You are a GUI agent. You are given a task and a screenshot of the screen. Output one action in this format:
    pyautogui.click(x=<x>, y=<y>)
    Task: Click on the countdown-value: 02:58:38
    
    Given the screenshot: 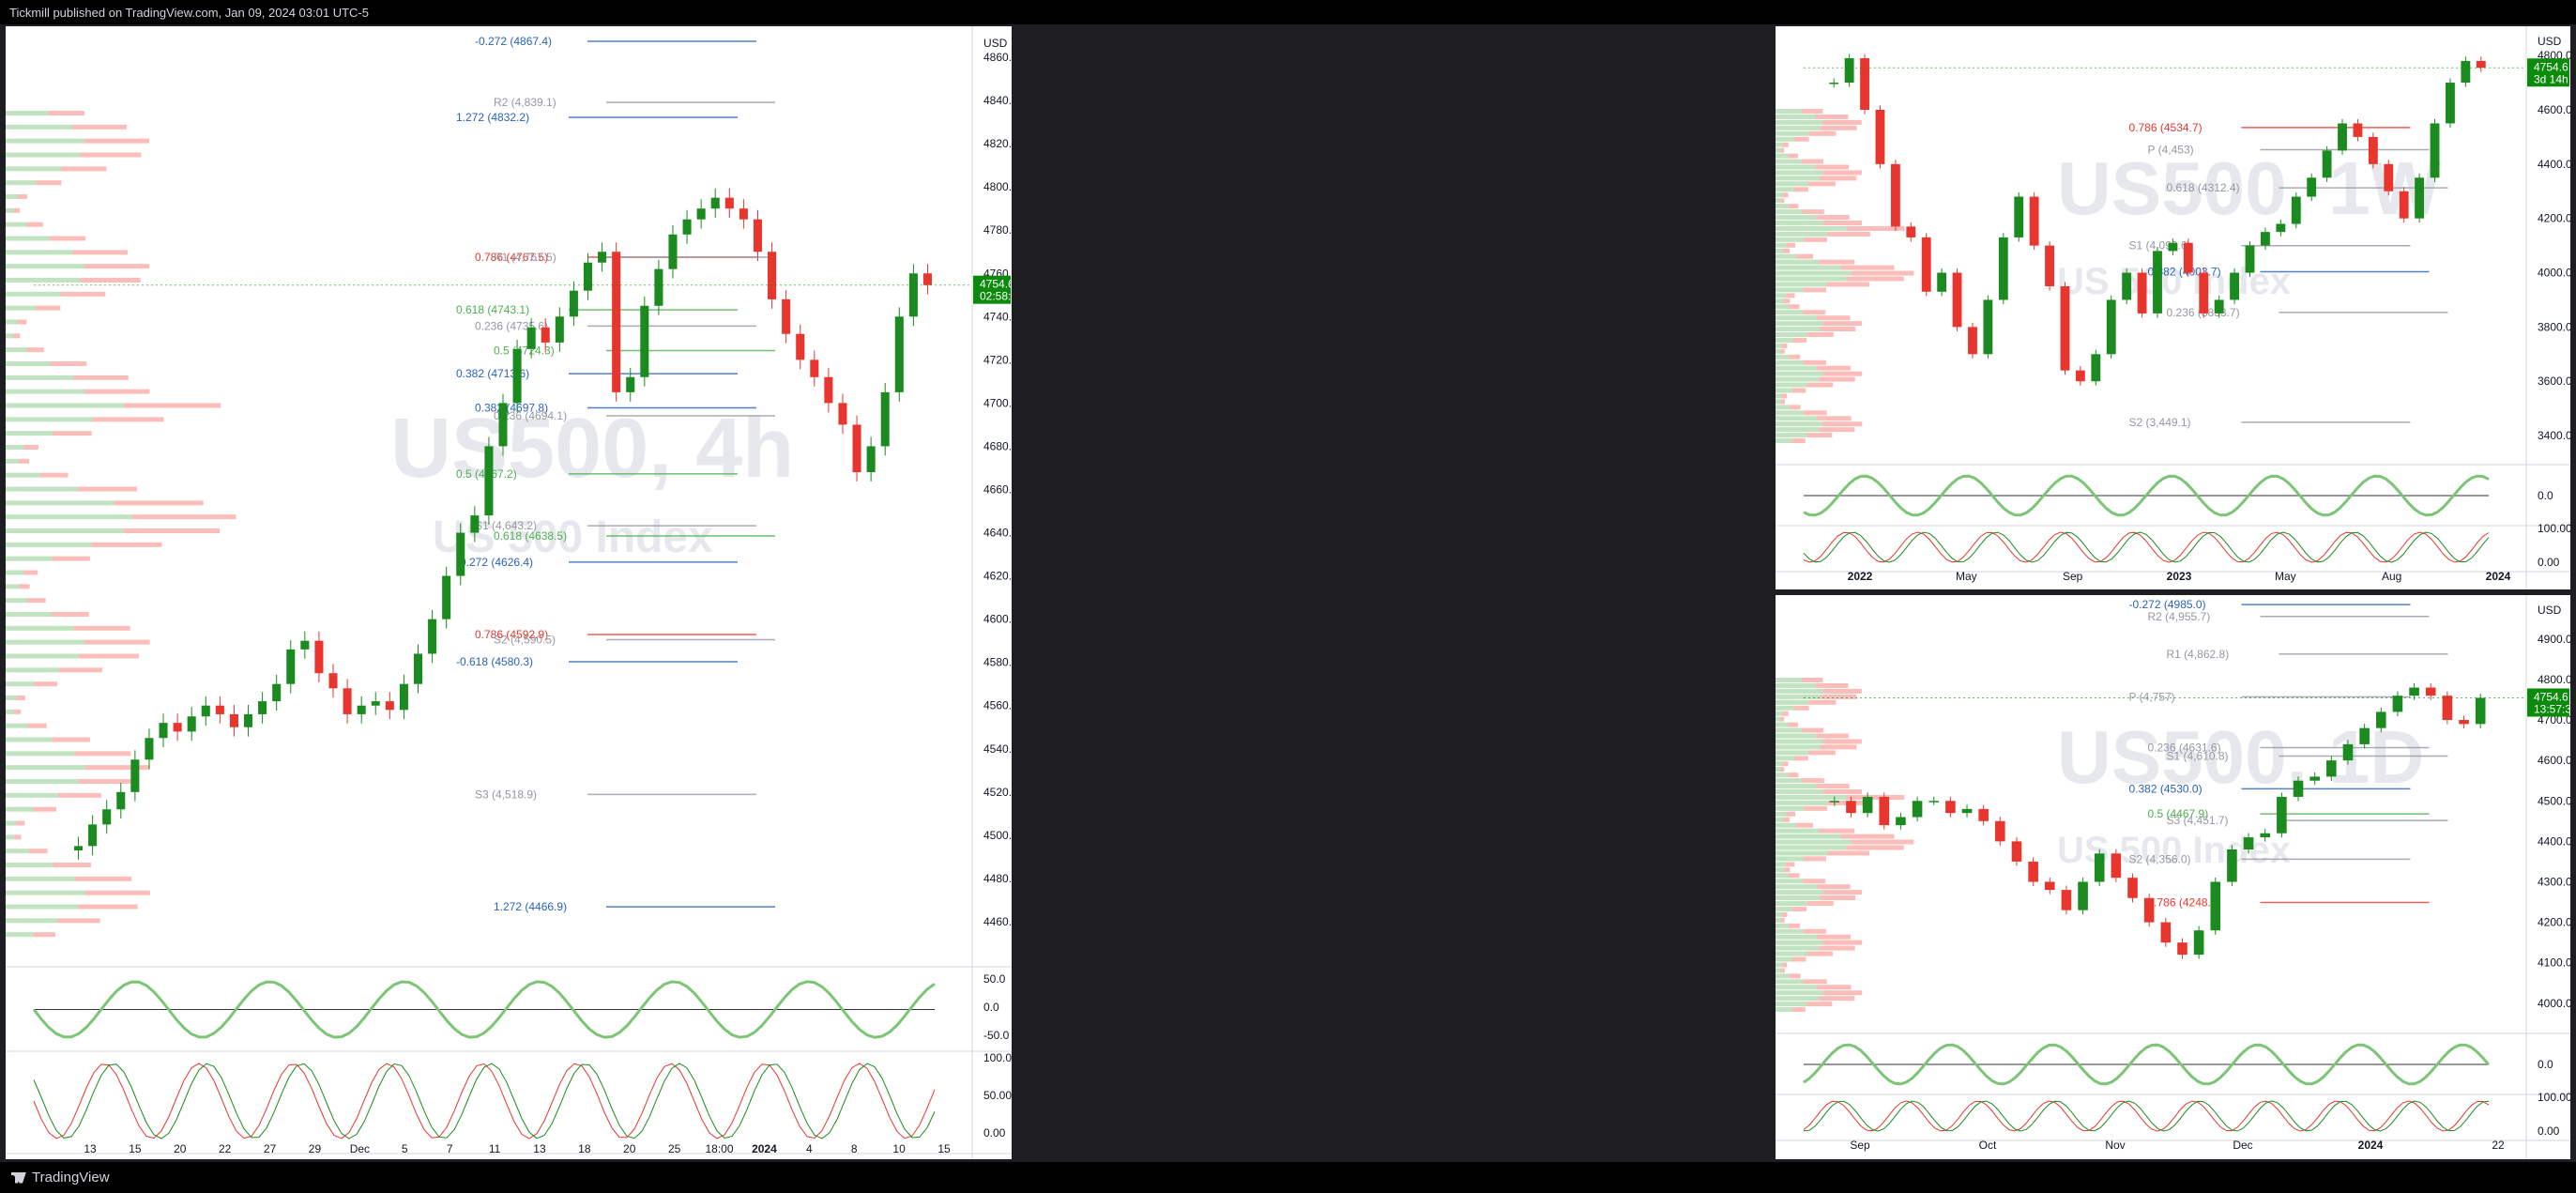 What is the action you would take?
    pyautogui.click(x=996, y=296)
    